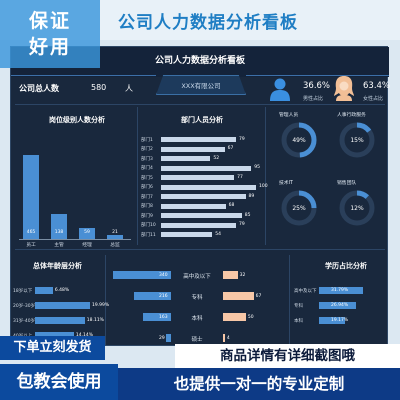  I want to click on total-staff-label: 公司总人数, so click(39, 88).